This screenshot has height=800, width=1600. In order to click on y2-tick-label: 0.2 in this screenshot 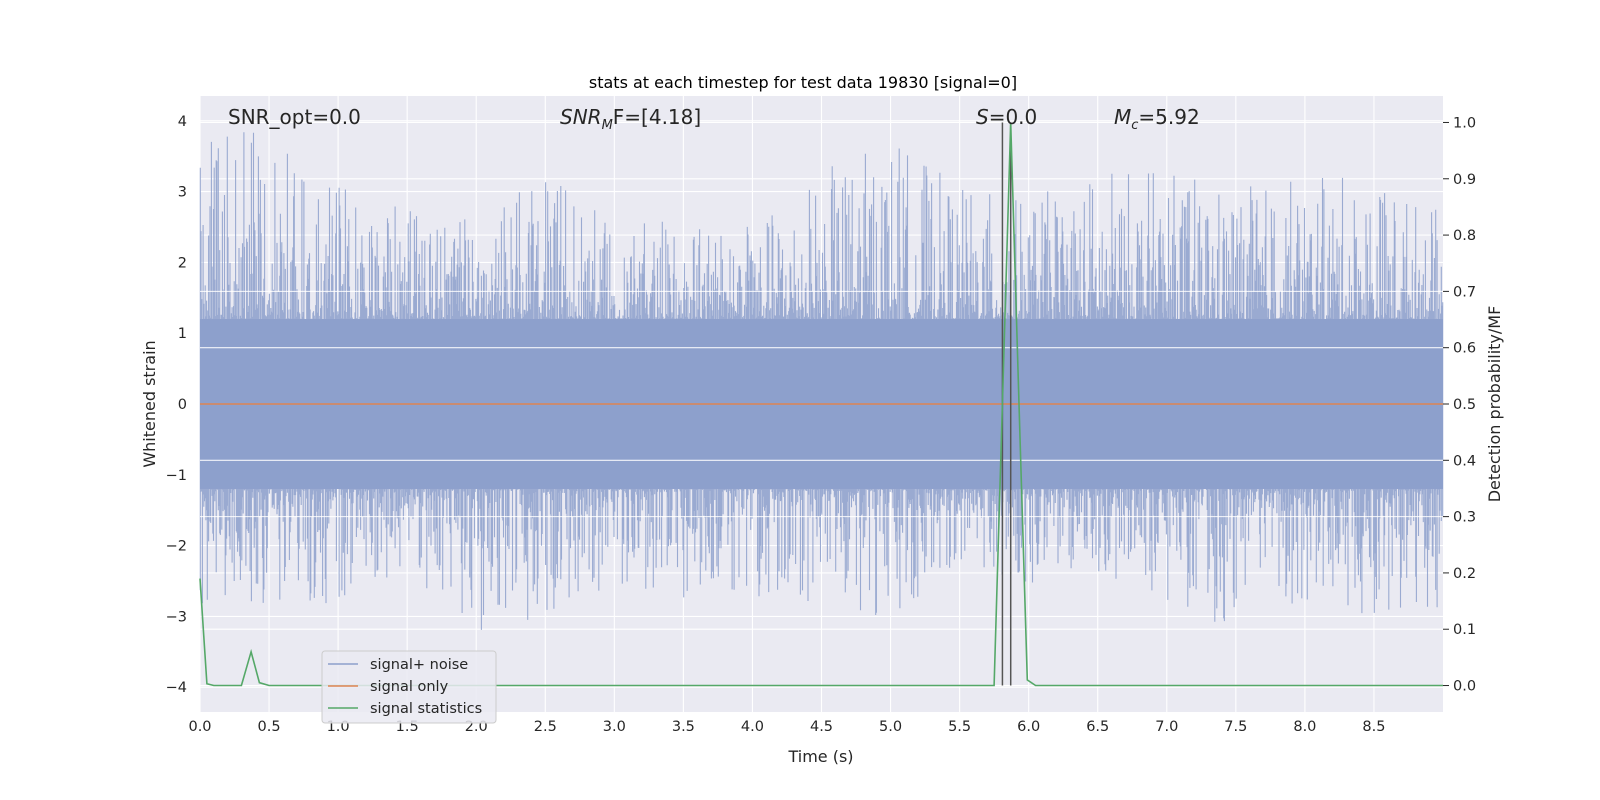, I will do `click(1464, 574)`.